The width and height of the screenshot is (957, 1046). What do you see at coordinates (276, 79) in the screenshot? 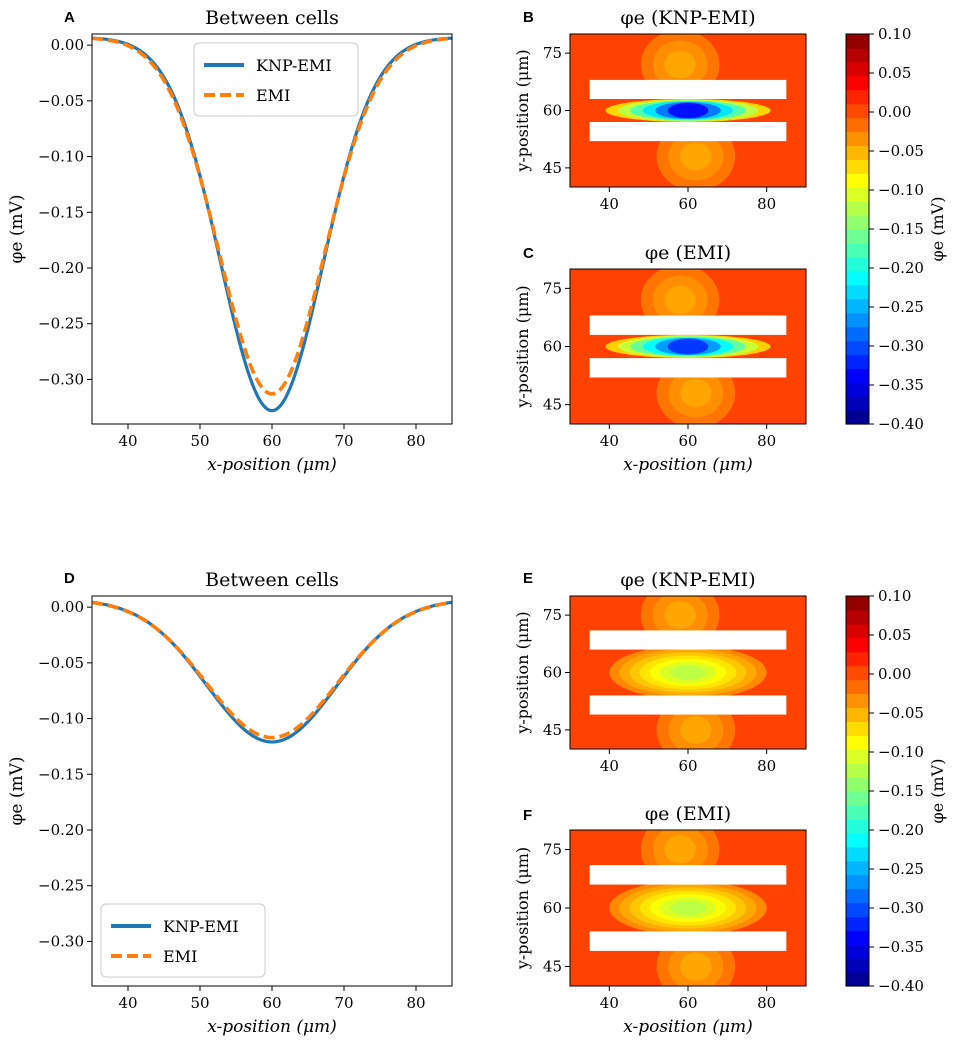
I see `legend: KNP-EMI EMI` at bounding box center [276, 79].